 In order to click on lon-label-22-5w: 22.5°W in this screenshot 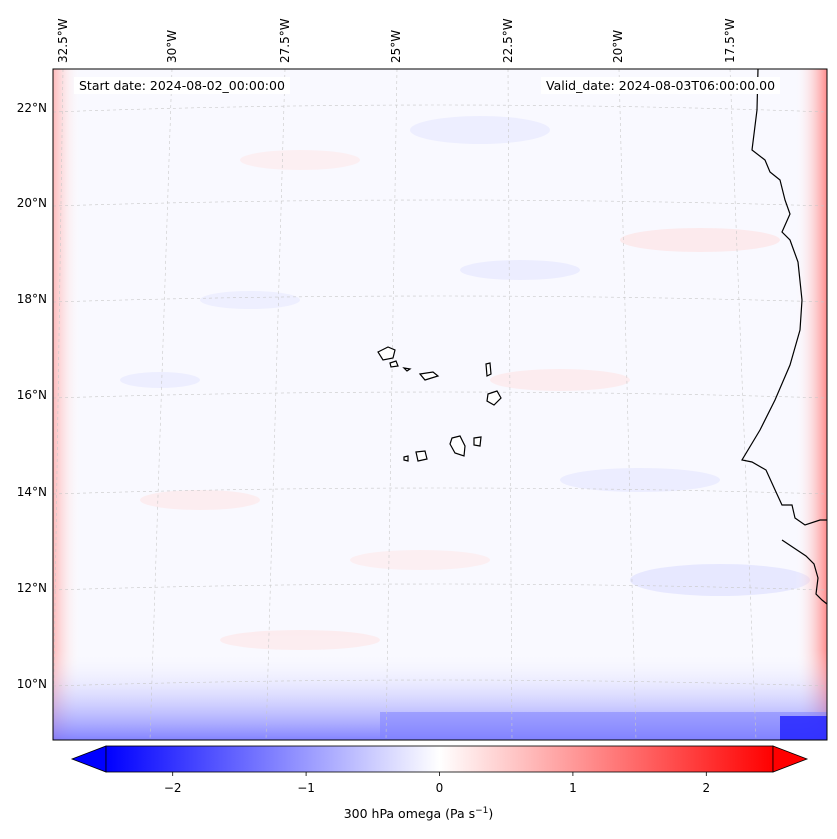, I will do `click(508, 40)`.